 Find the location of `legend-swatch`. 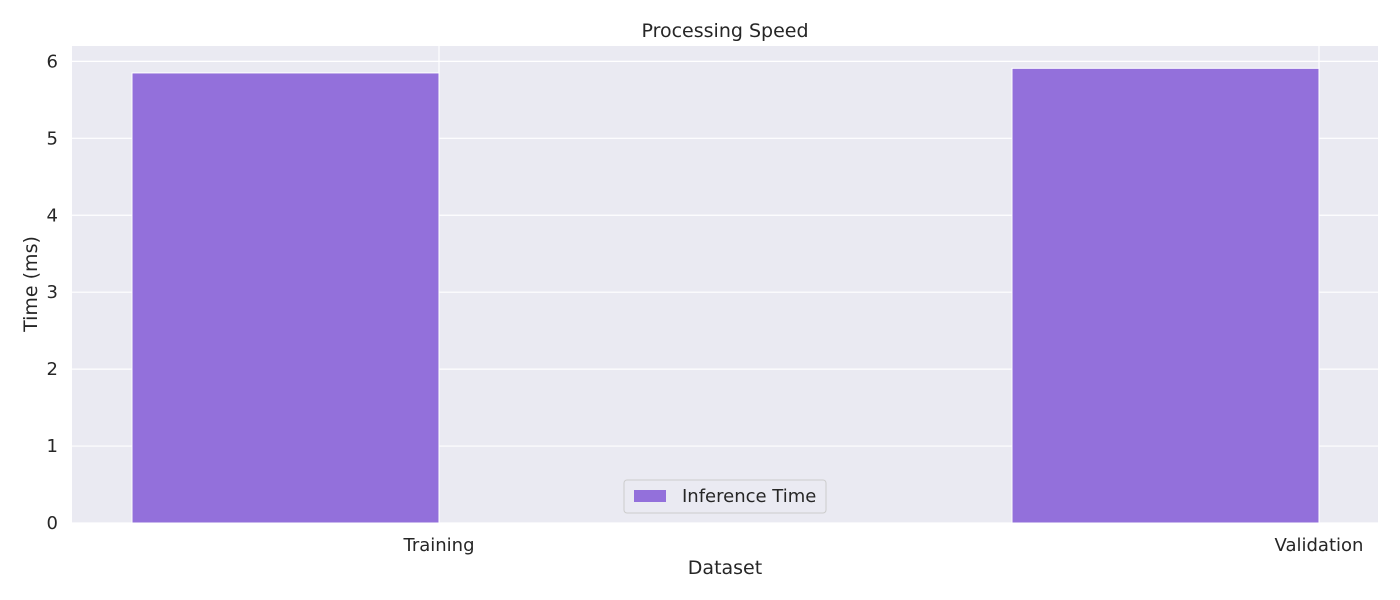

legend-swatch is located at coordinates (650, 496).